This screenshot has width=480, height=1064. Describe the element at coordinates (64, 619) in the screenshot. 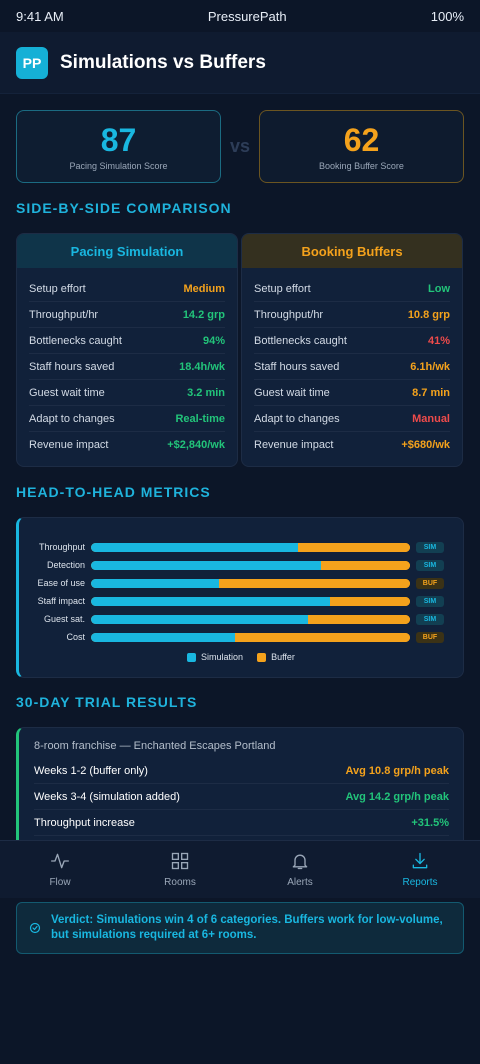

I see `metric-label: Guest sat.` at that location.